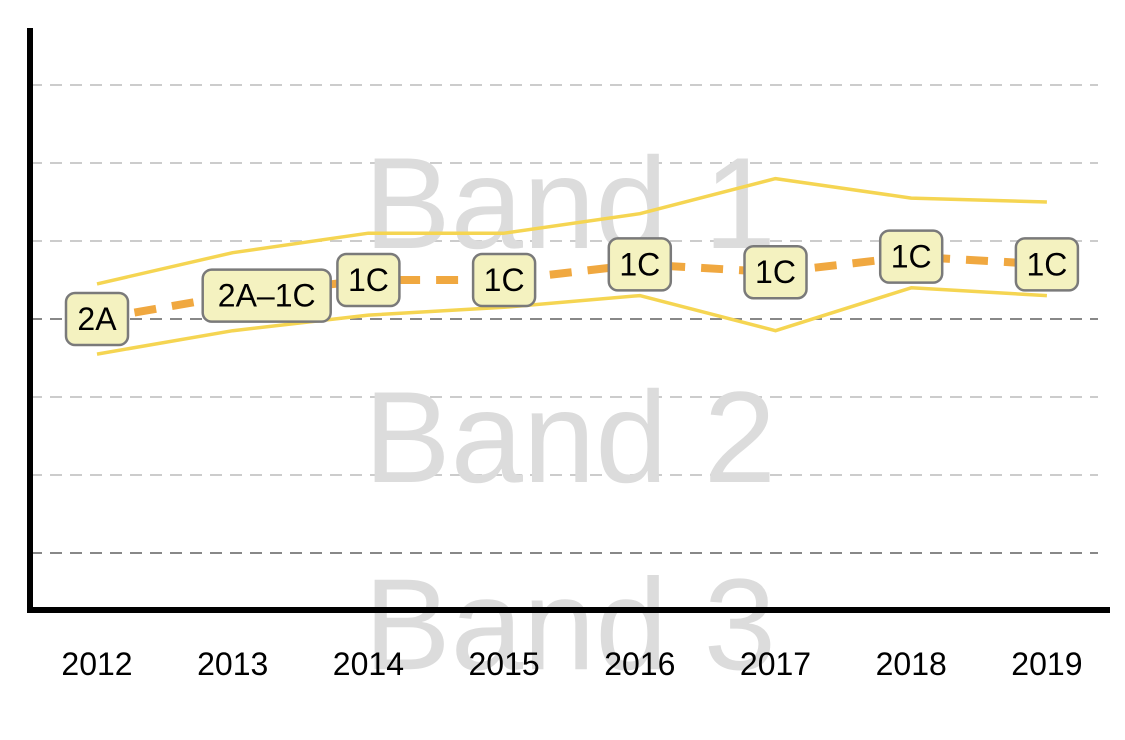 The height and width of the screenshot is (740, 1125). I want to click on x-tick-label: 2019, so click(1046, 664).